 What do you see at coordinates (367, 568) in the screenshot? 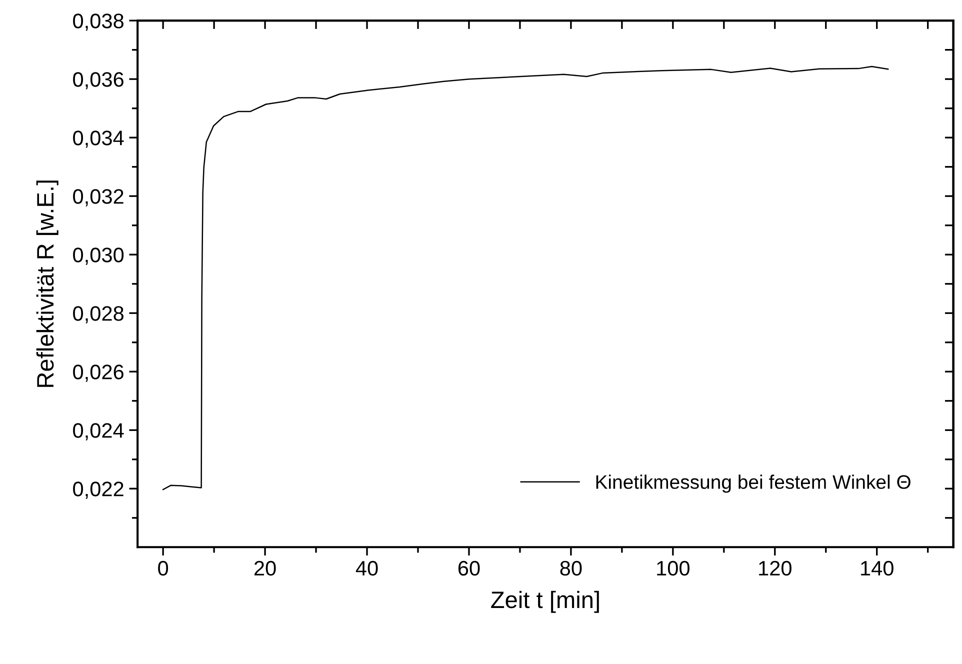
I see `x-tick-label: 40` at bounding box center [367, 568].